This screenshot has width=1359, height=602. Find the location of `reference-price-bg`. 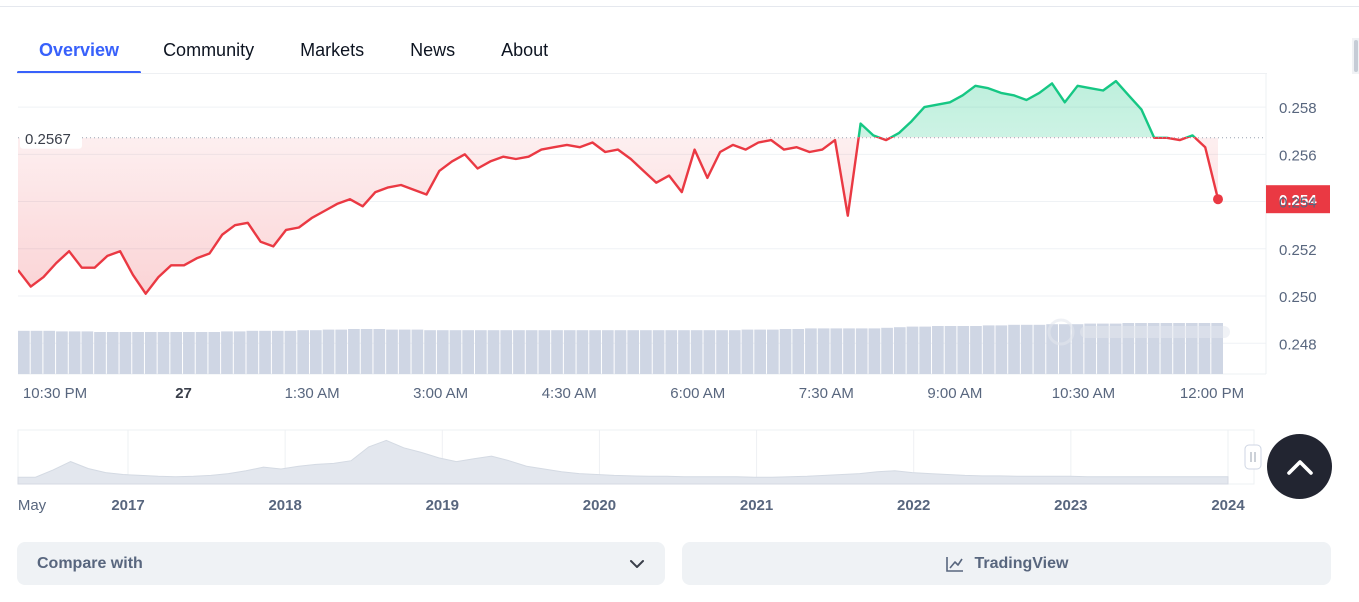

reference-price-bg is located at coordinates (51, 136).